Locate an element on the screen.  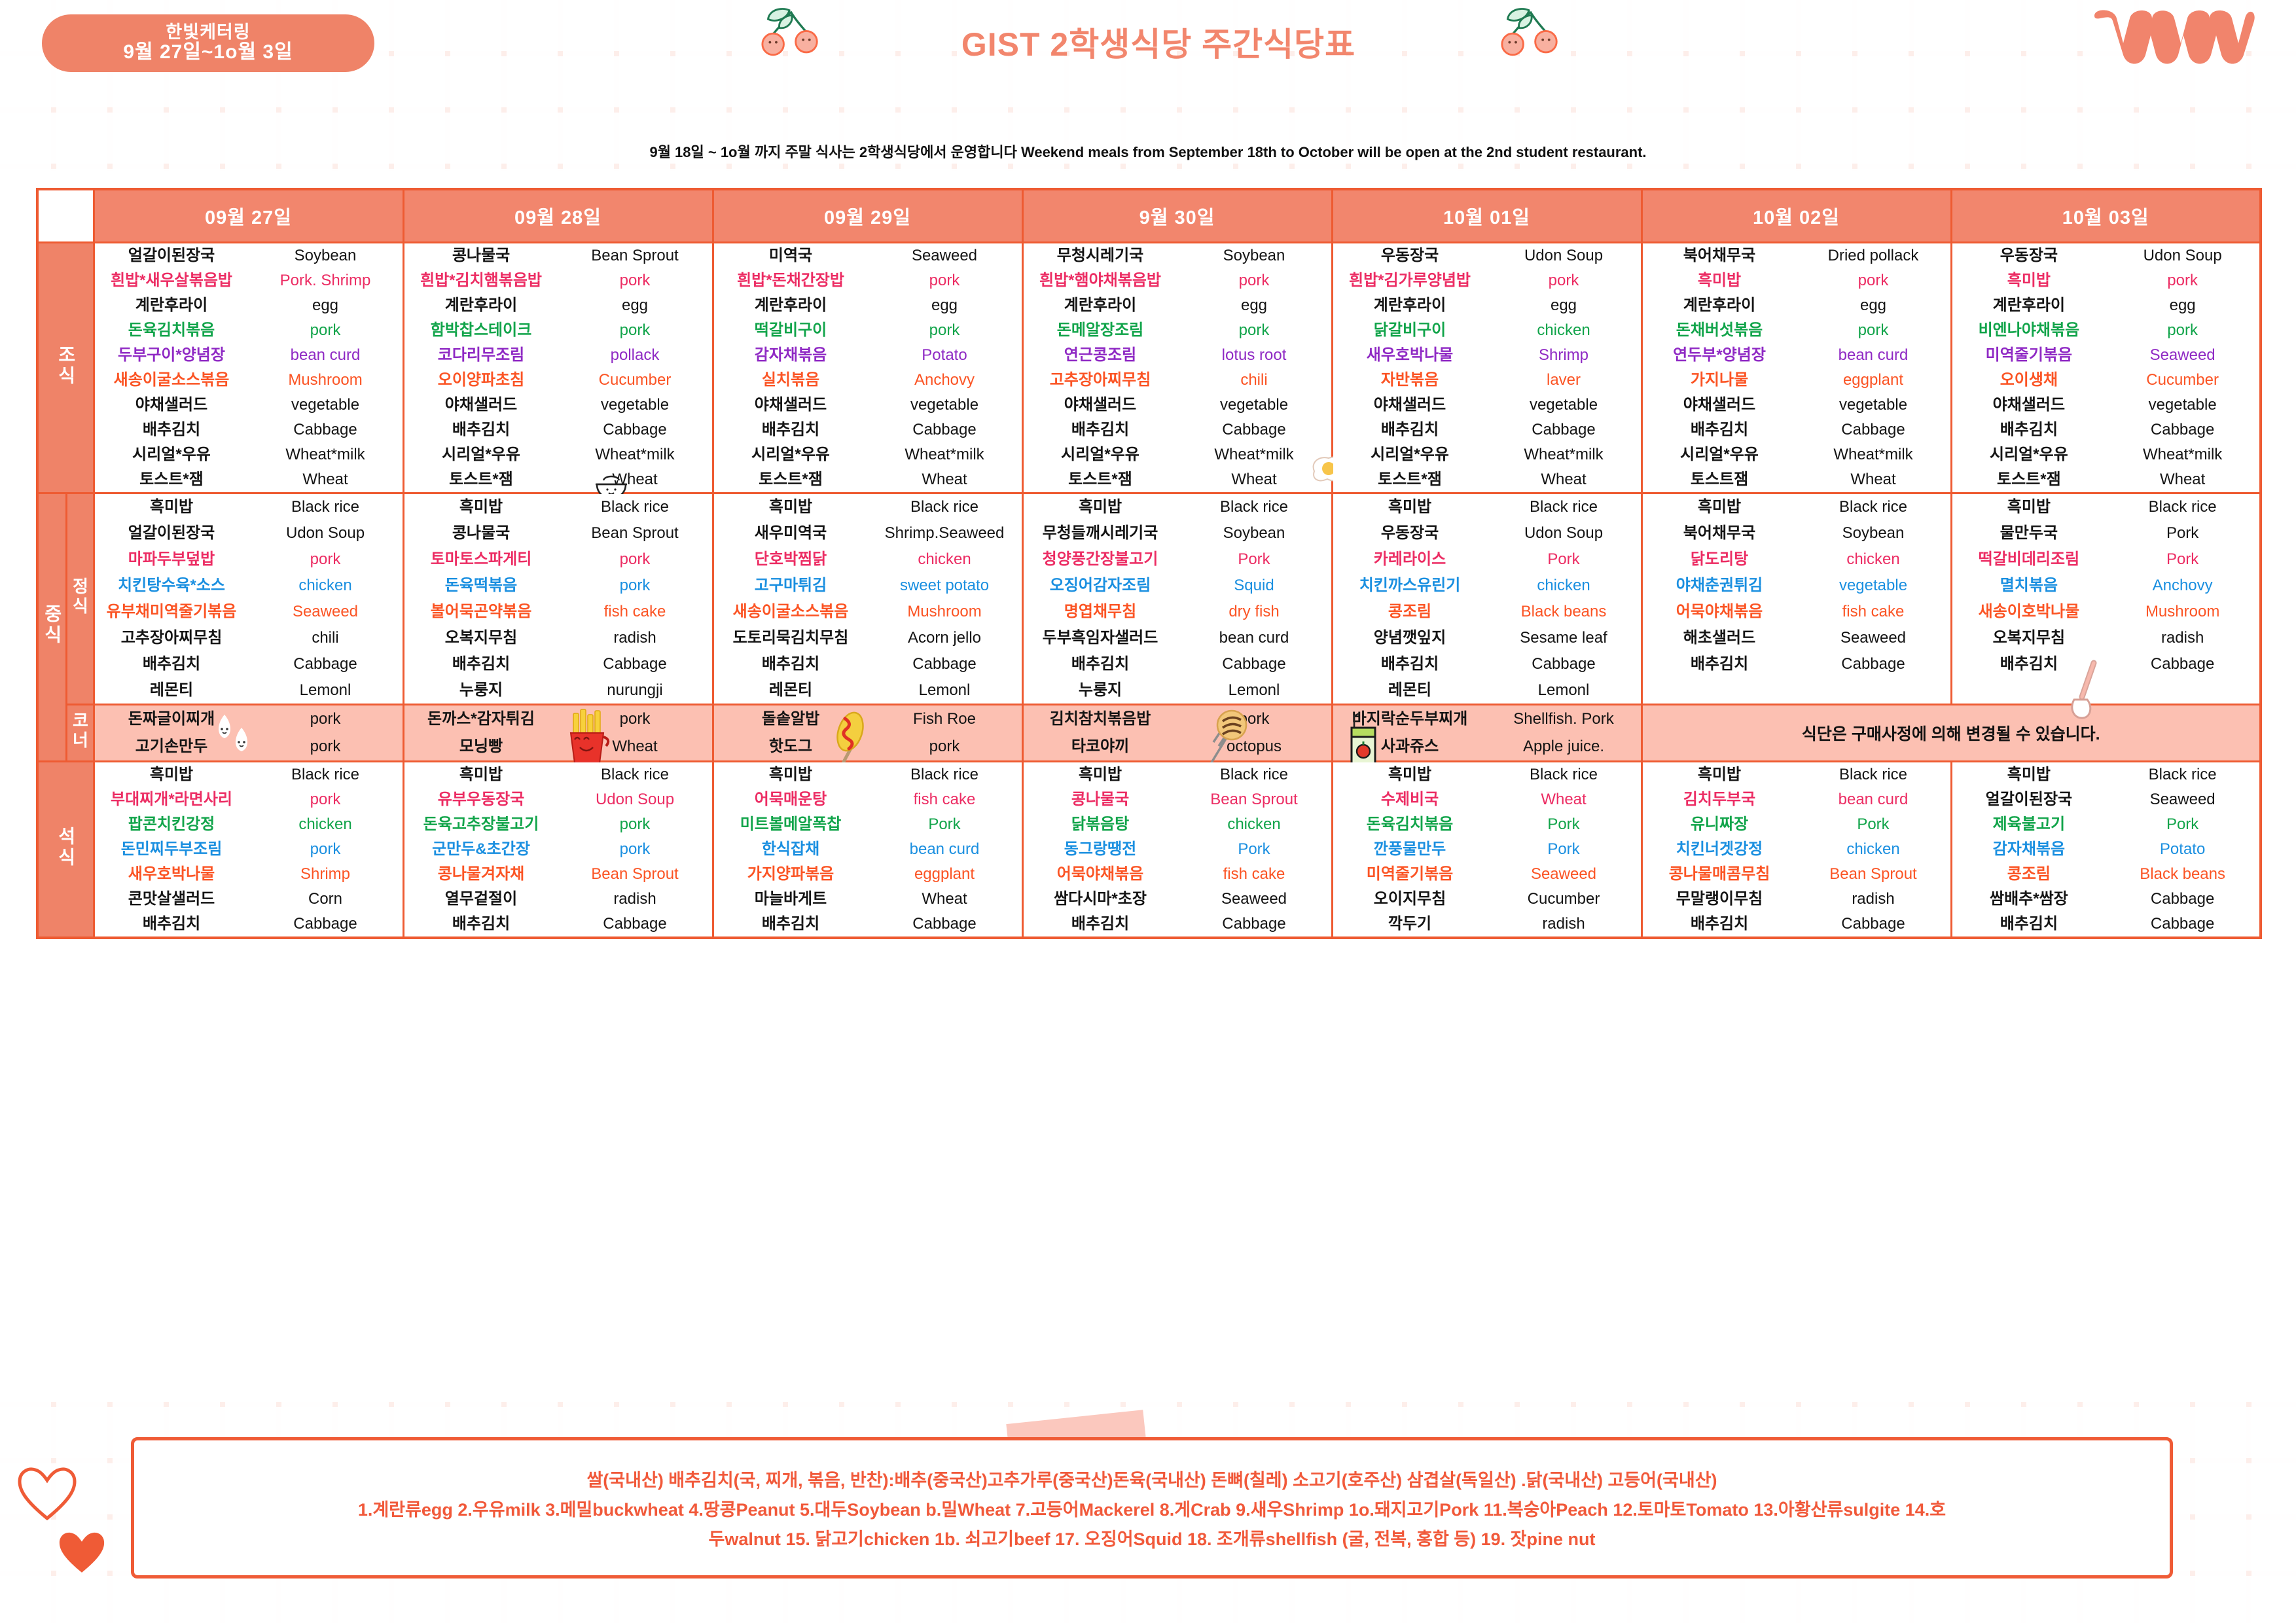
dish-row: 미트볼메알폭찹 Pork is located at coordinates (868, 825).